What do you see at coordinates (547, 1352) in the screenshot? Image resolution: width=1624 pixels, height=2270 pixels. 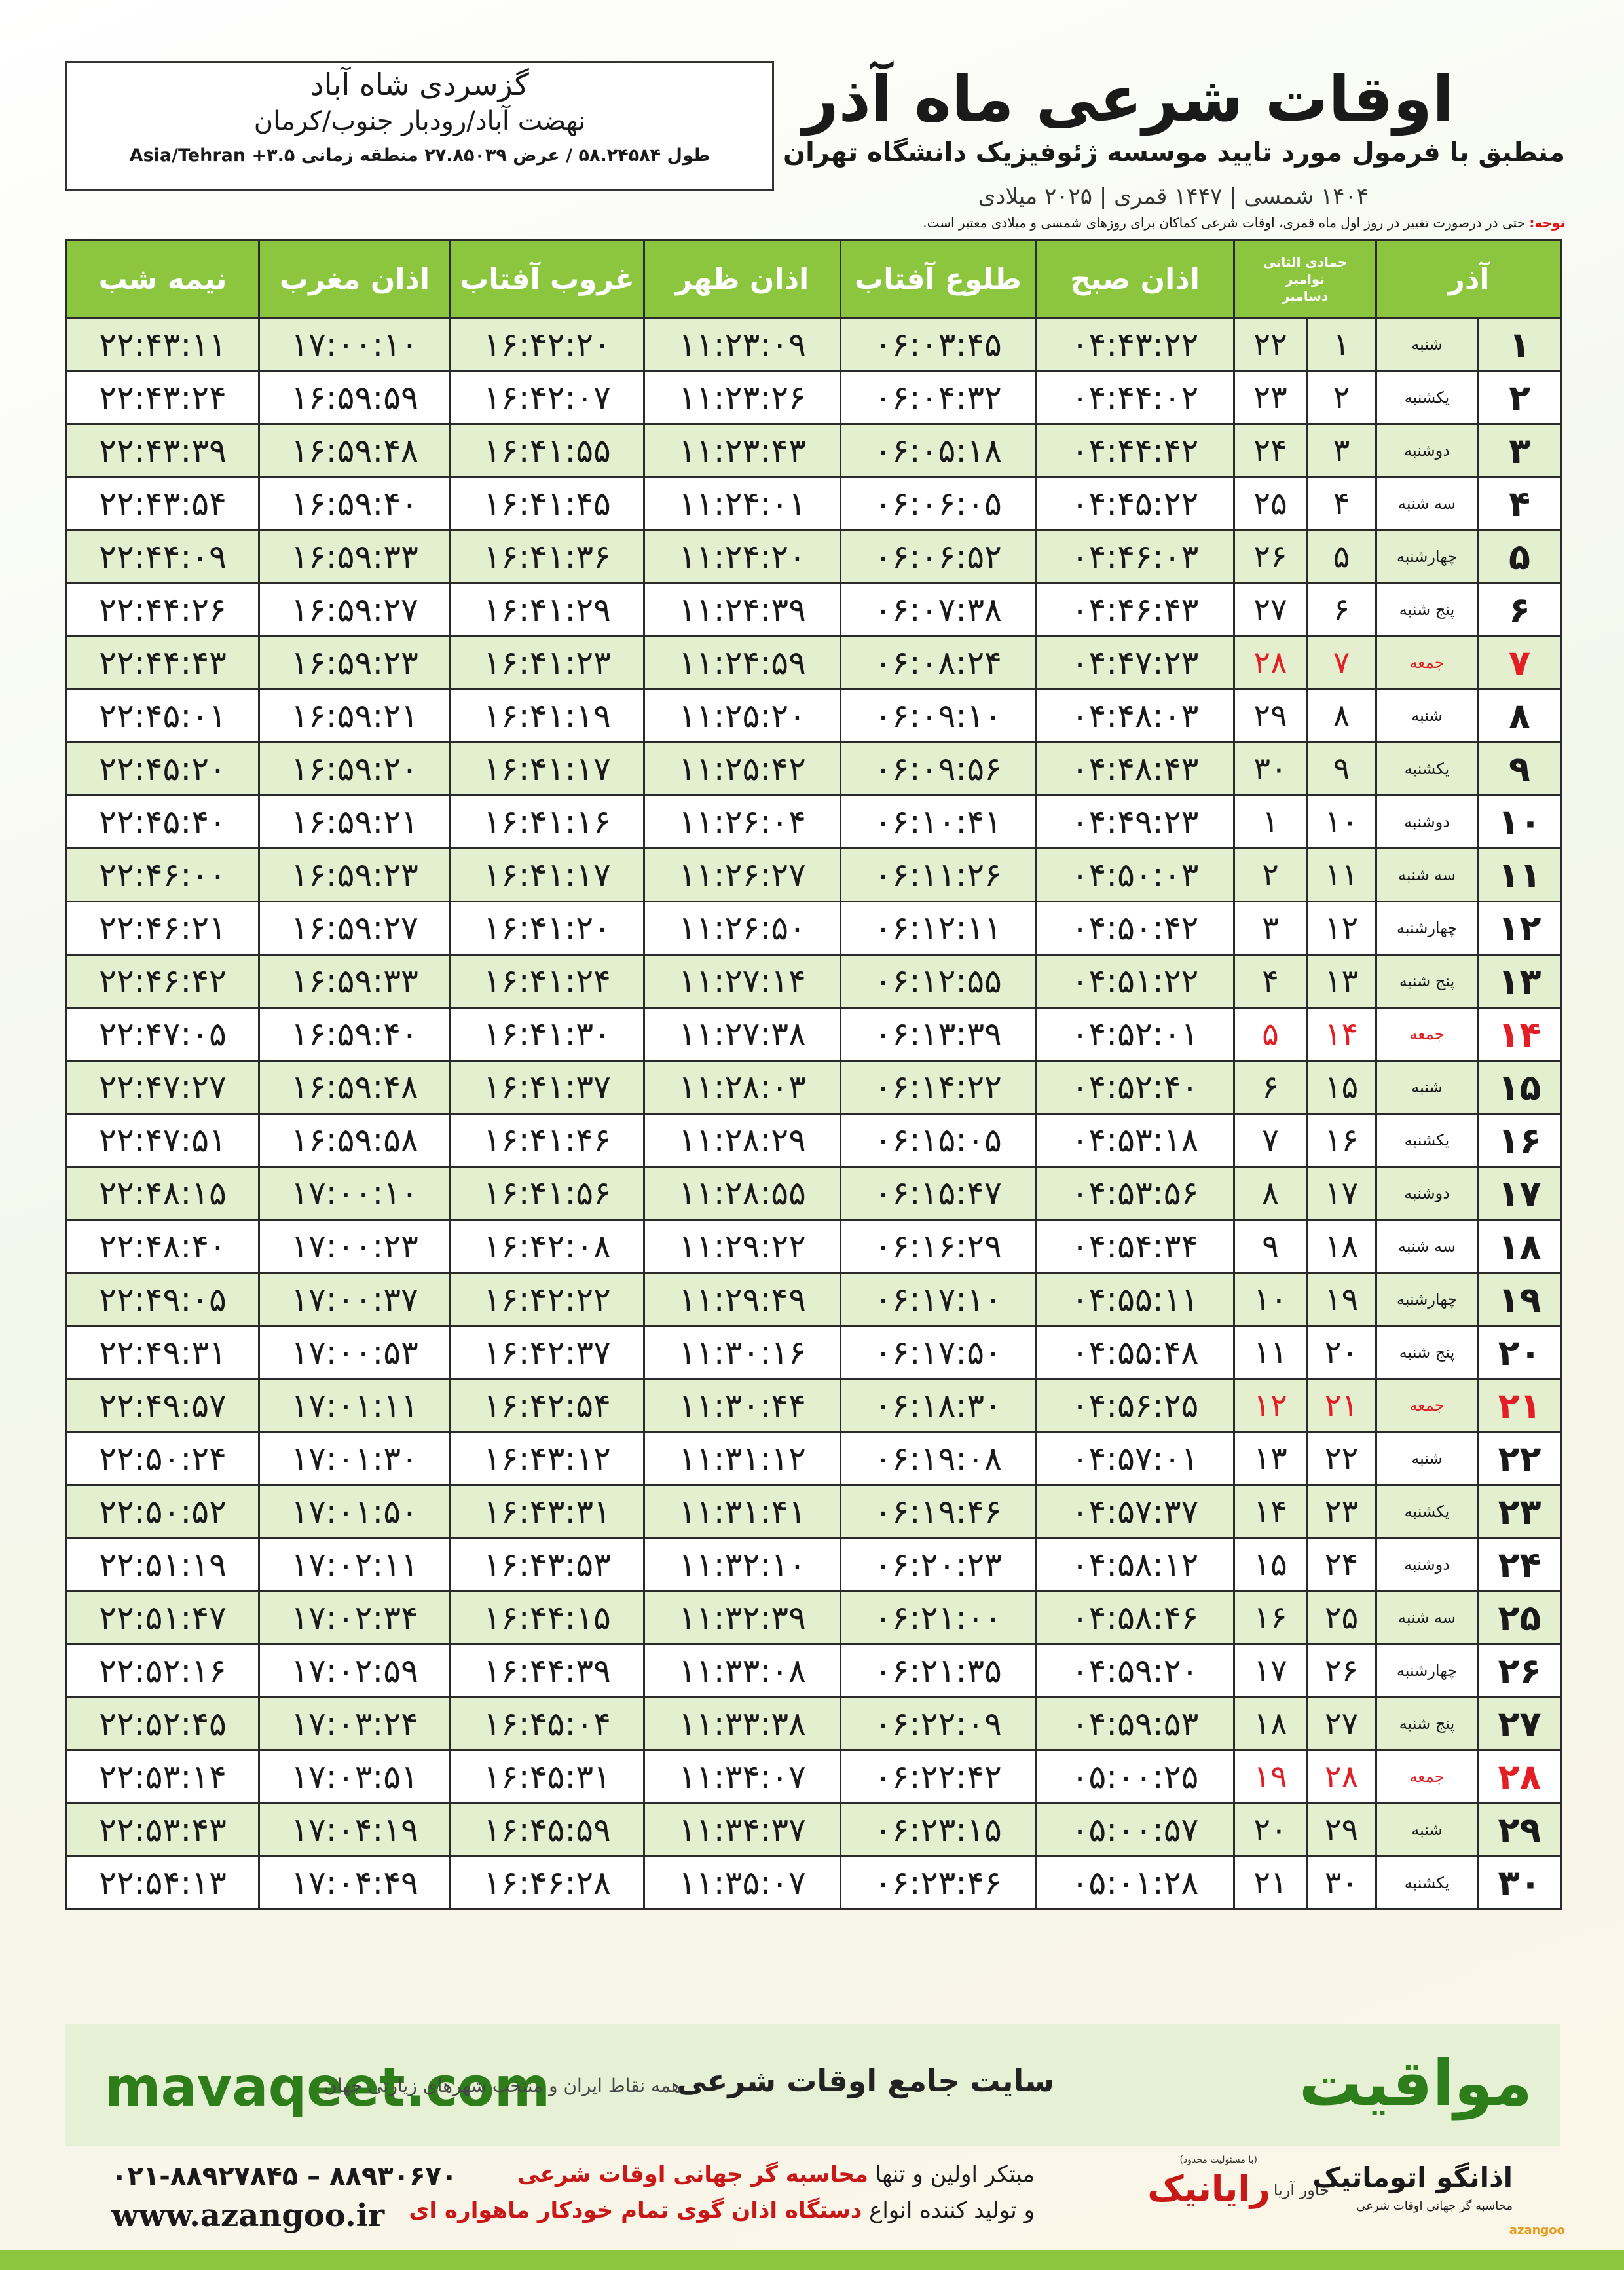 I see `sunset: ۱۶:۴۲:۳۷` at bounding box center [547, 1352].